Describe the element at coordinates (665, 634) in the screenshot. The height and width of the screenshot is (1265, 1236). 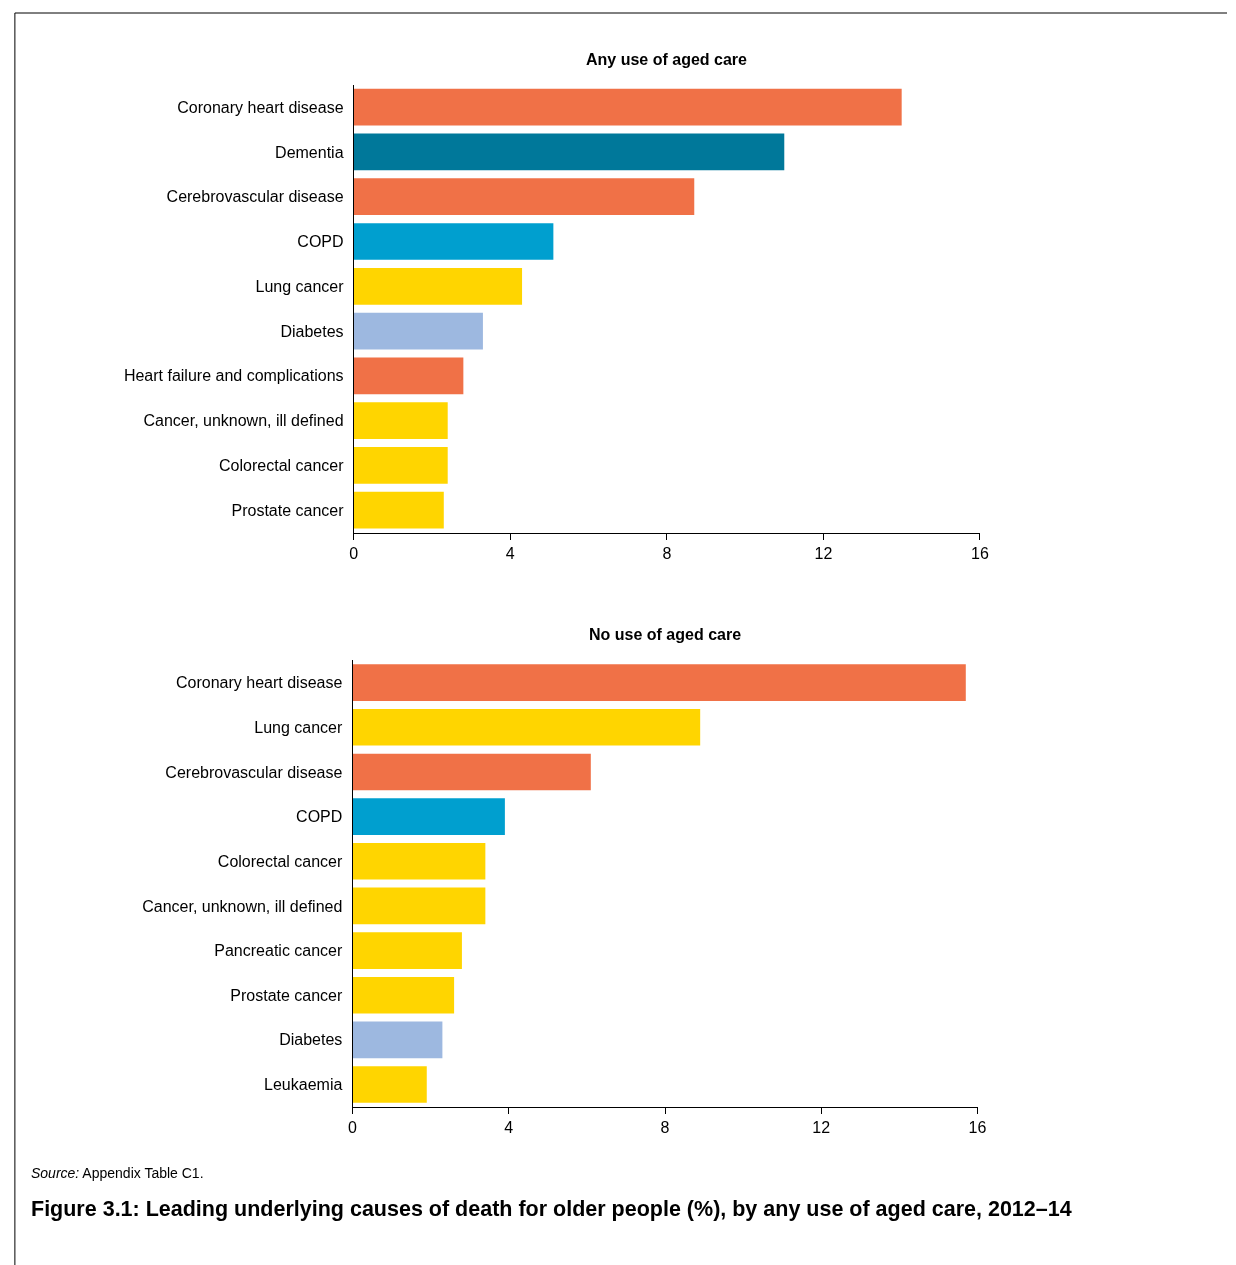
I see `chart-title: No use of aged care` at that location.